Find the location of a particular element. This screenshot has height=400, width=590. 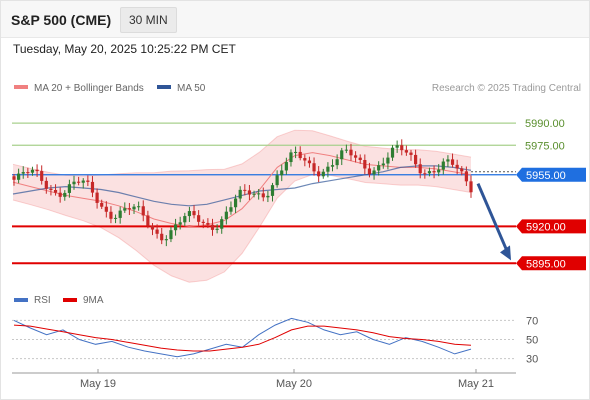

rsi-line is located at coordinates (242, 337).